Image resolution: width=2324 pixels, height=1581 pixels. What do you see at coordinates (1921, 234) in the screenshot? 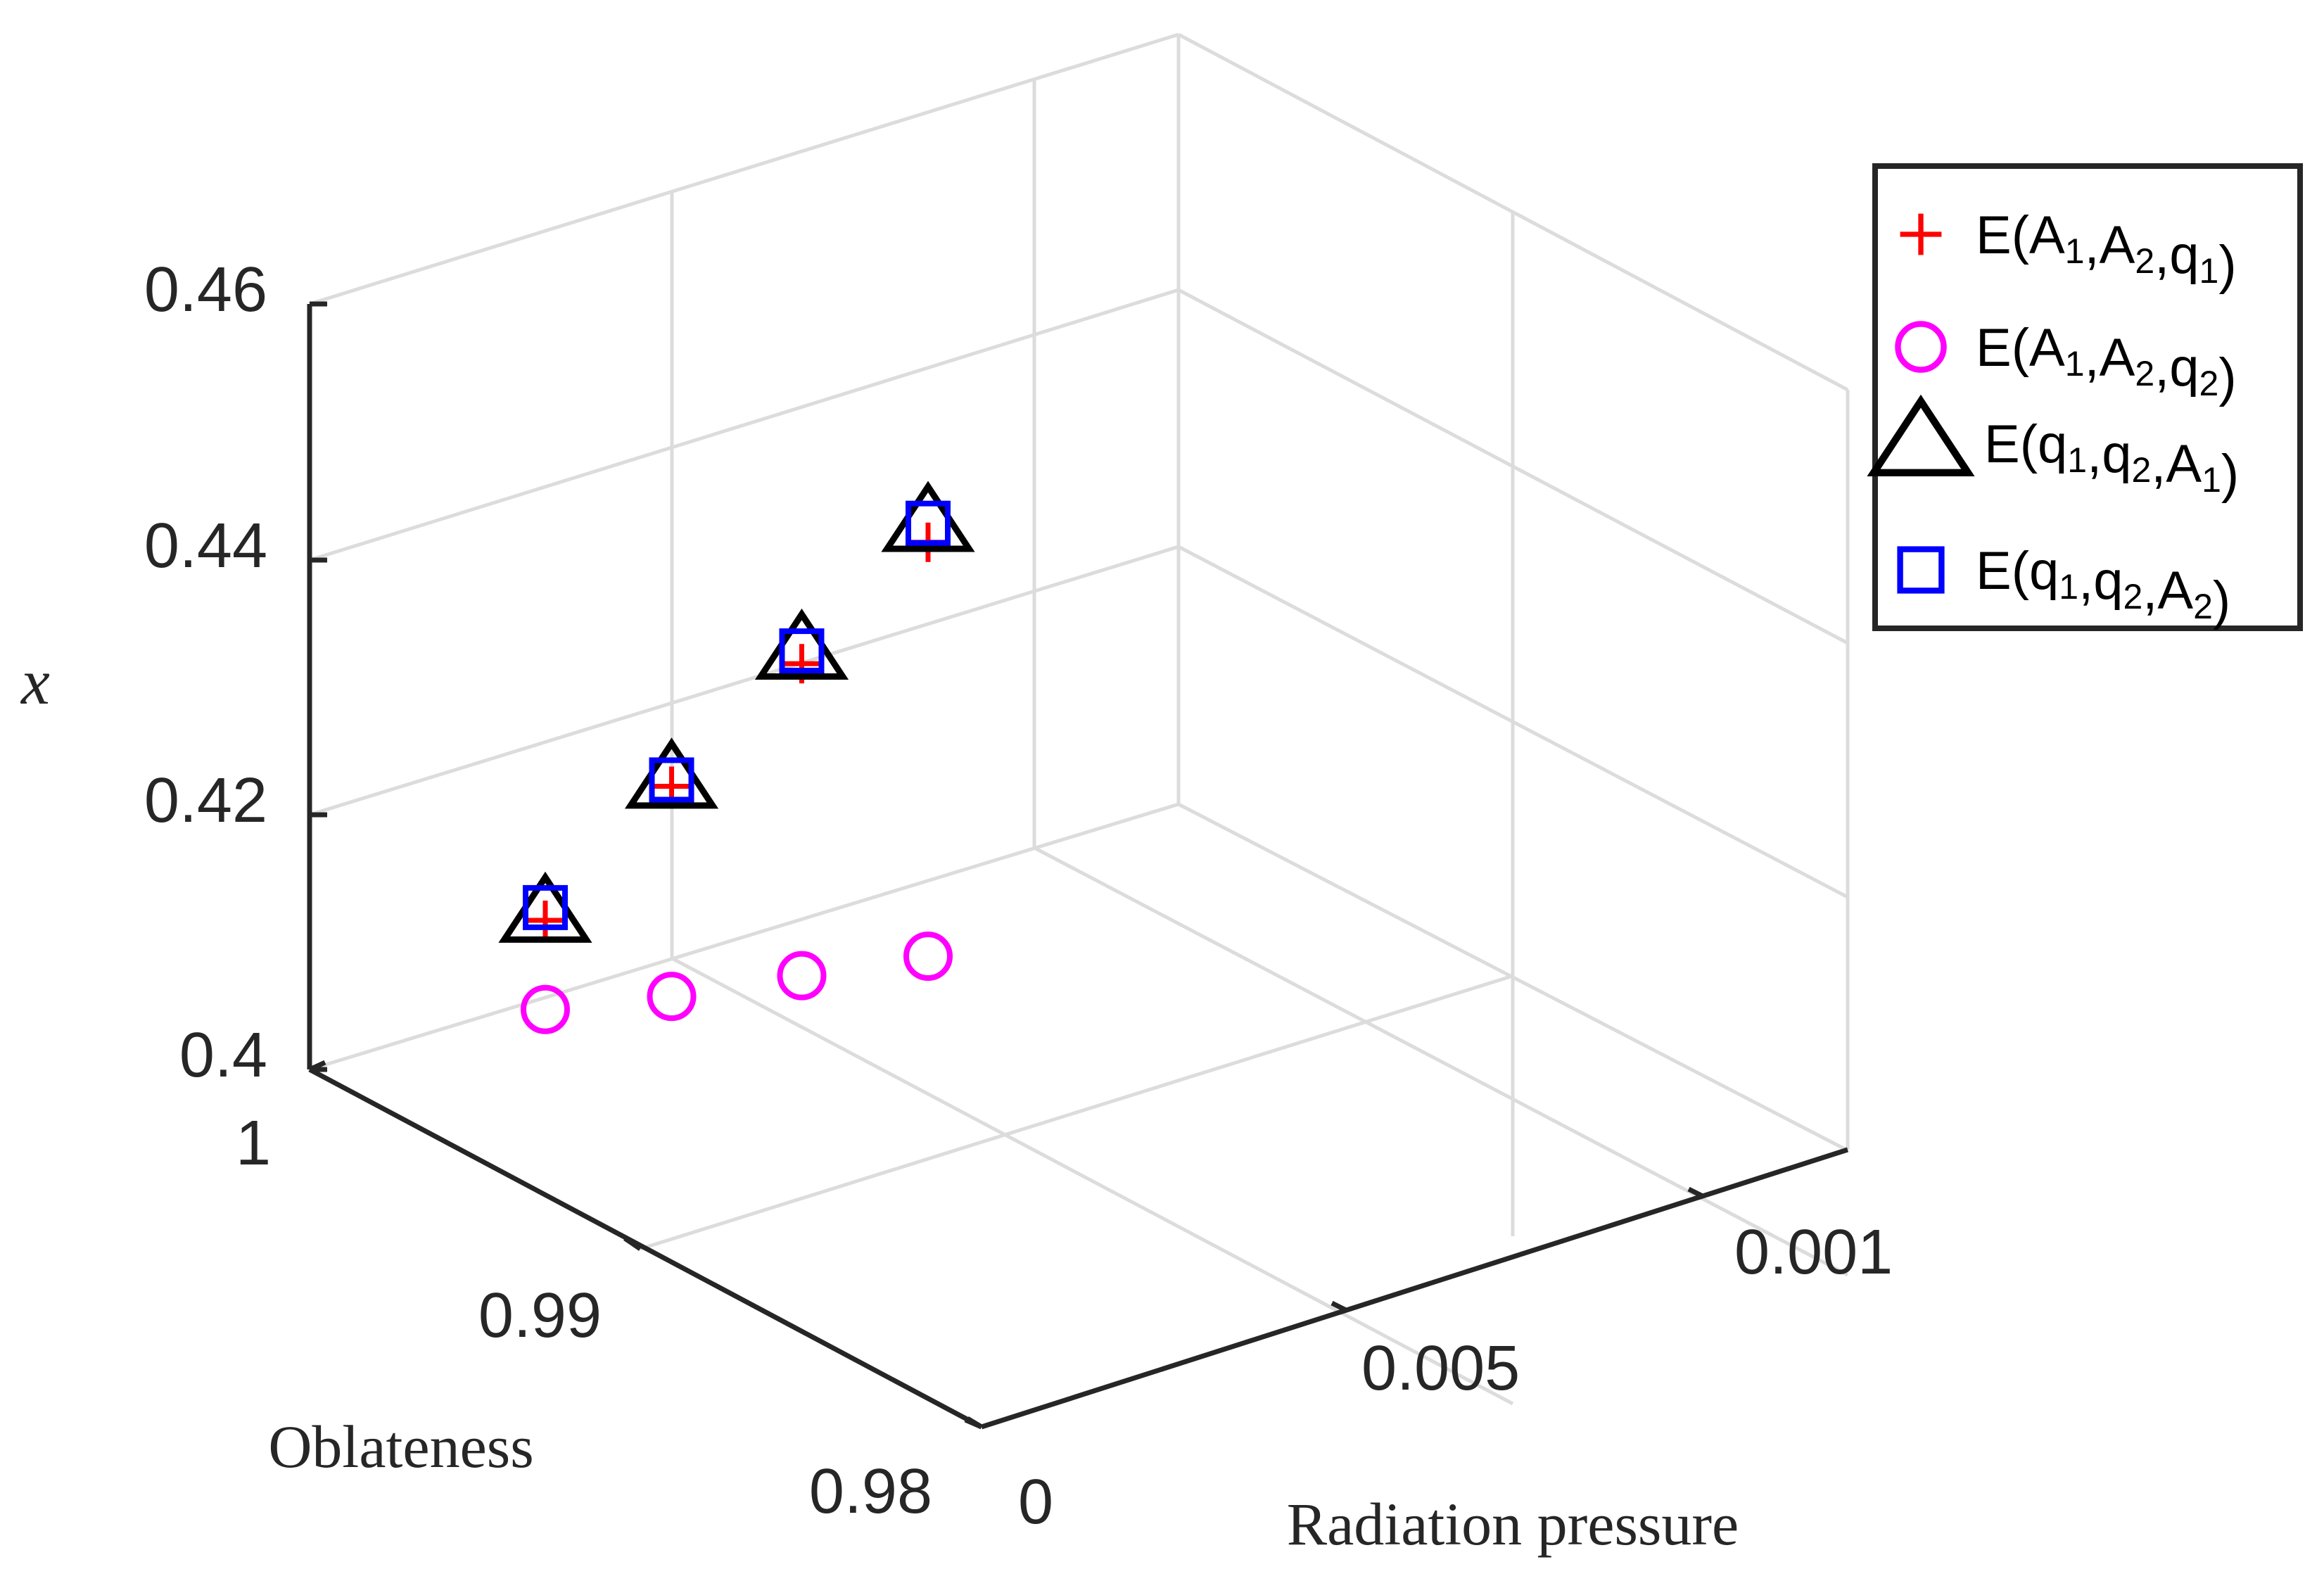
I see `legend-plus-icon` at bounding box center [1921, 234].